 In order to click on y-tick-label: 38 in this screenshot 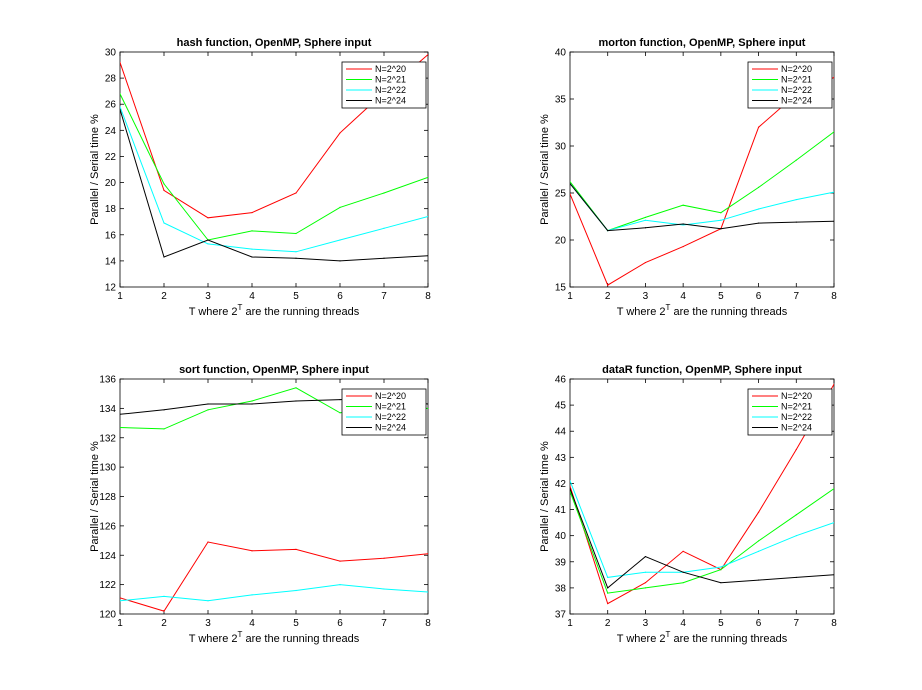, I will do `click(561, 588)`.